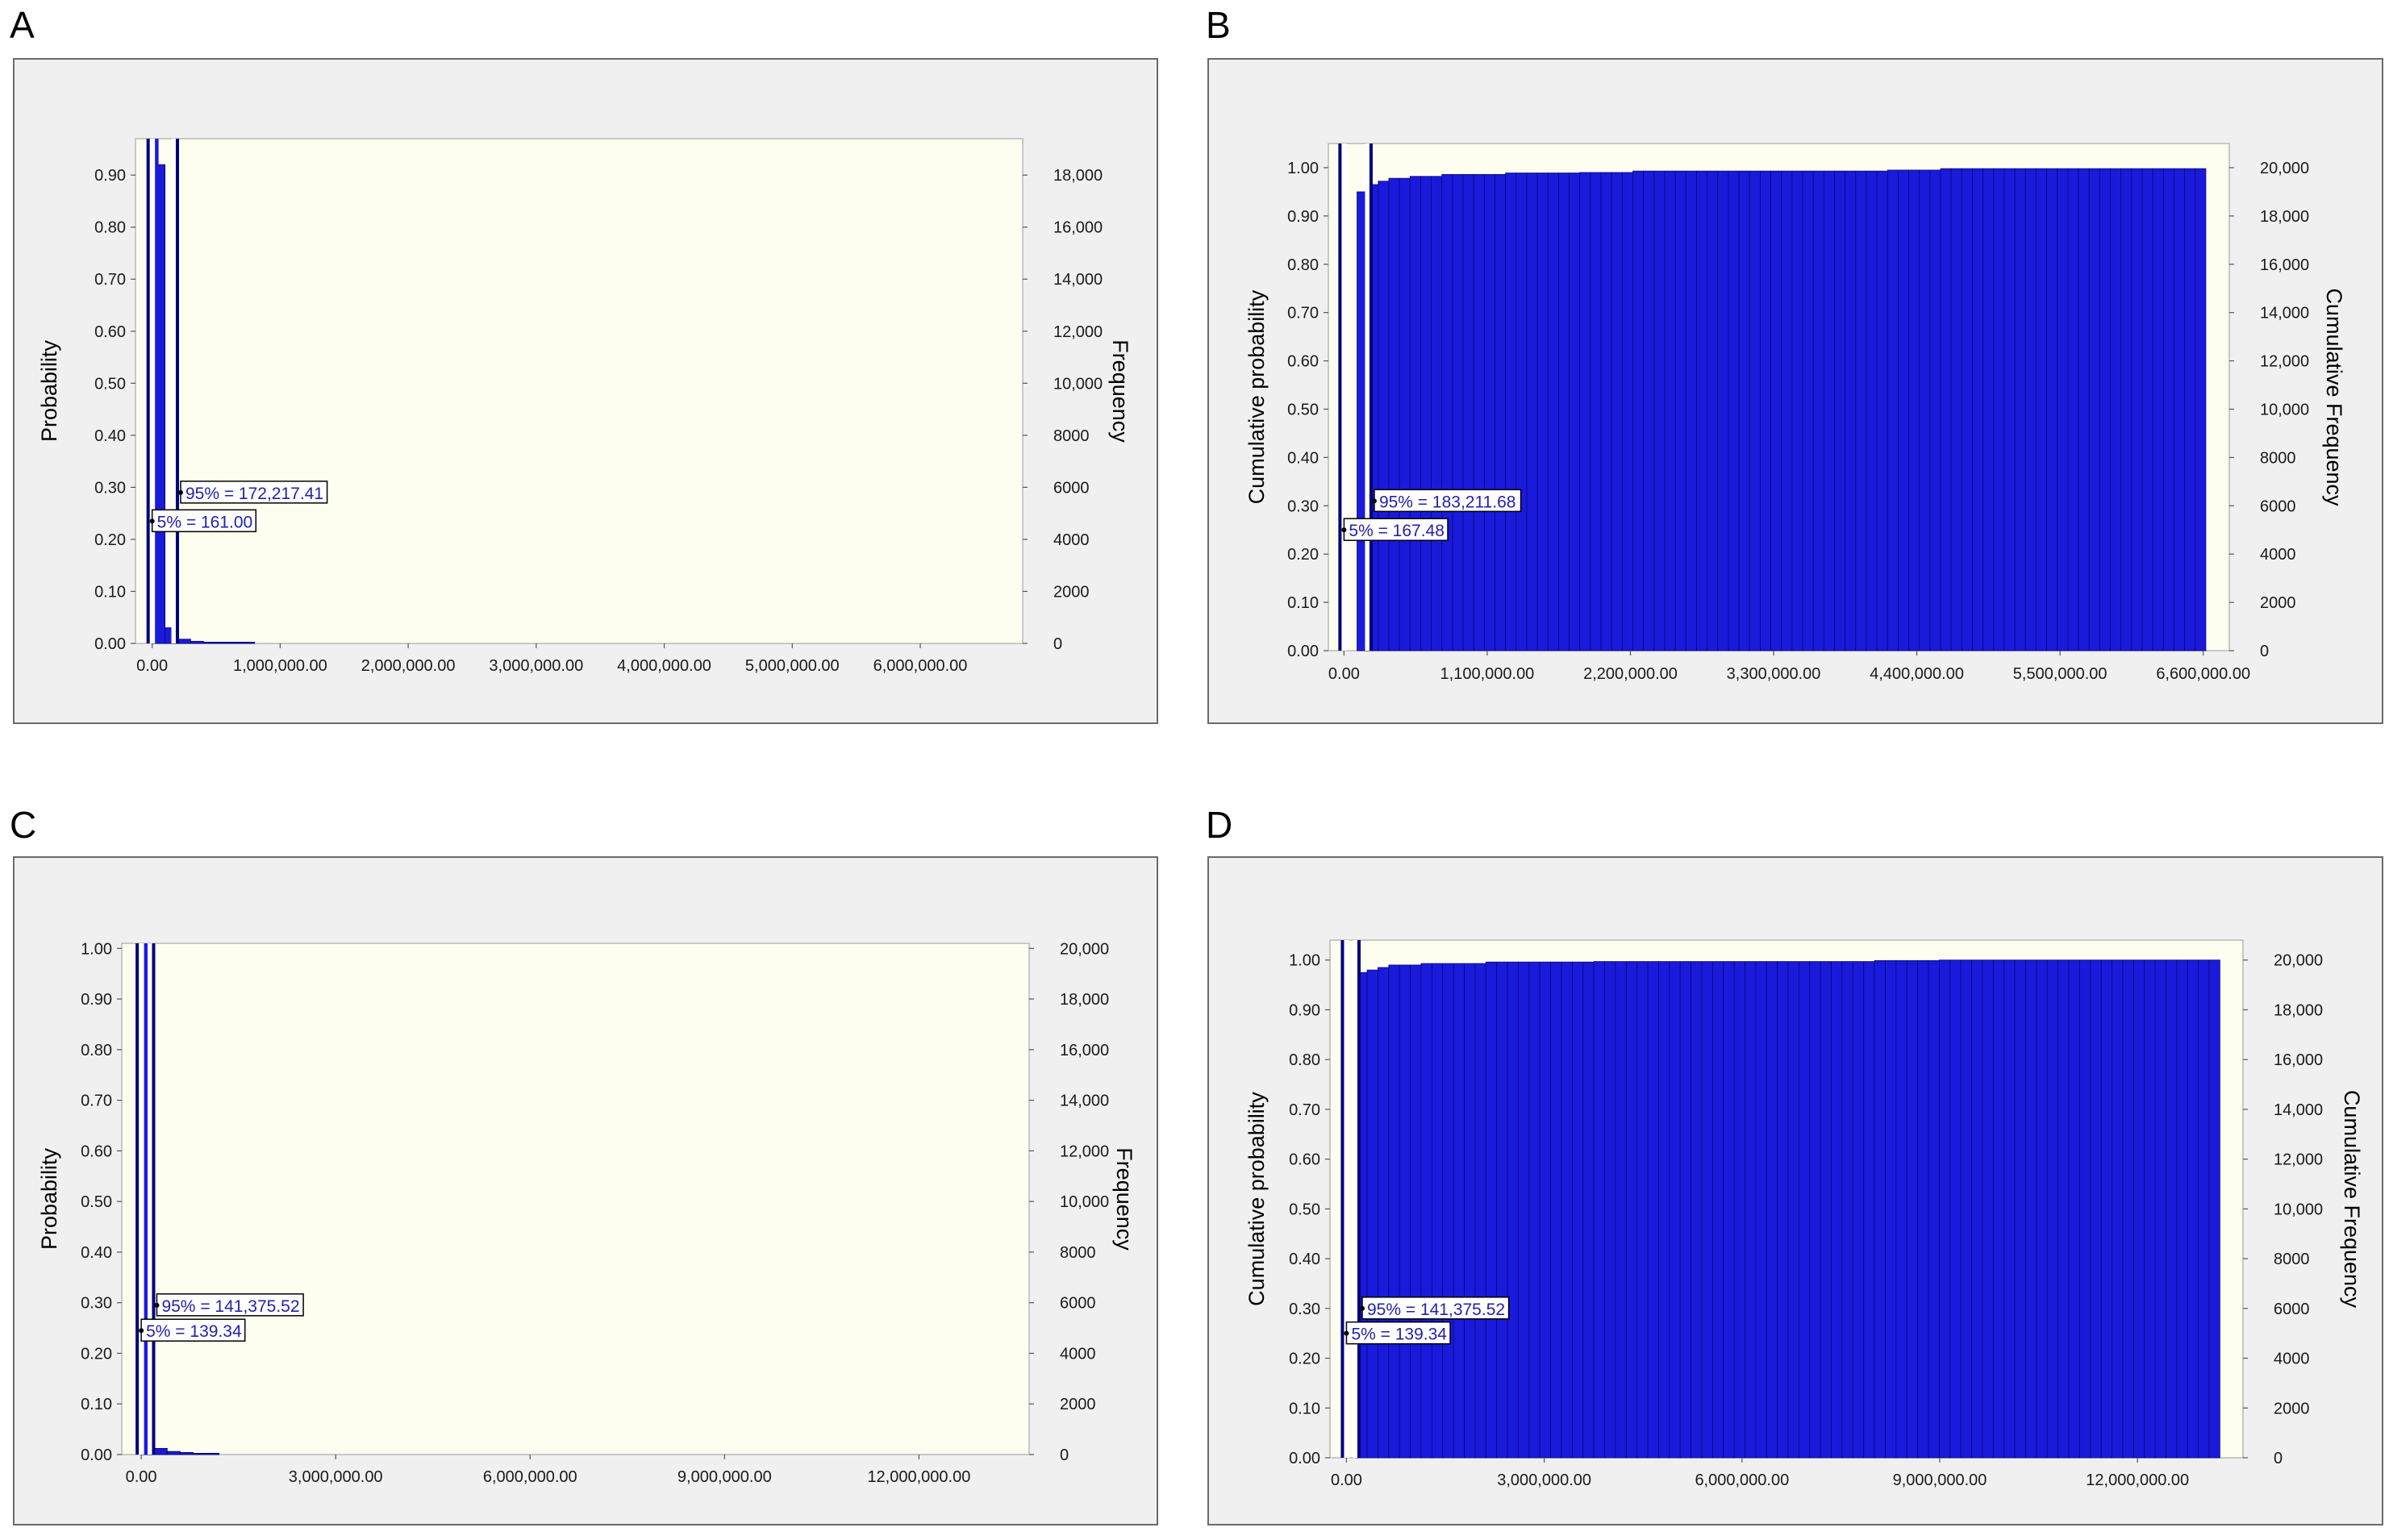 The height and width of the screenshot is (1540, 2393). What do you see at coordinates (1347, 1480) in the screenshot?
I see `x-tick-label: 0.00` at bounding box center [1347, 1480].